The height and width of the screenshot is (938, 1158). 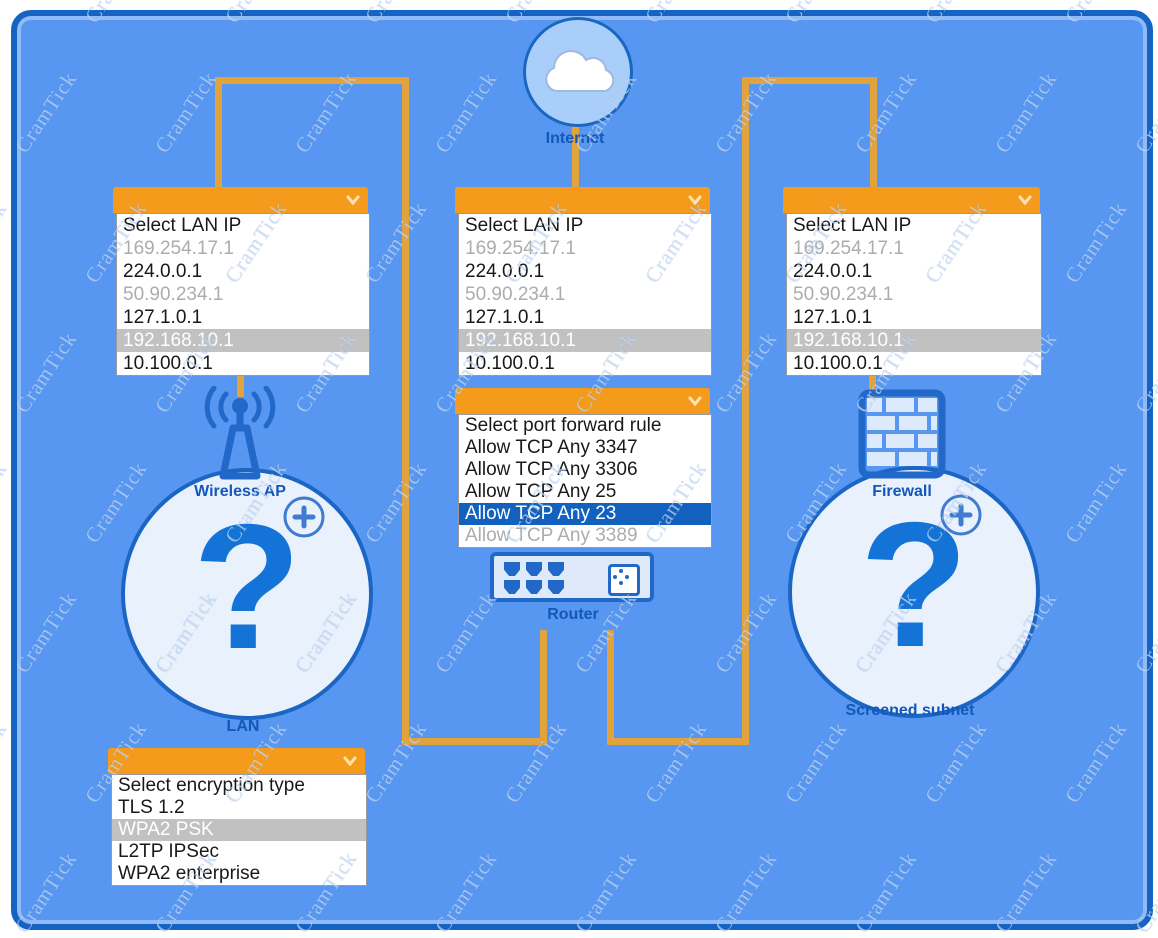 I want to click on encryption-select-header, so click(x=236, y=761).